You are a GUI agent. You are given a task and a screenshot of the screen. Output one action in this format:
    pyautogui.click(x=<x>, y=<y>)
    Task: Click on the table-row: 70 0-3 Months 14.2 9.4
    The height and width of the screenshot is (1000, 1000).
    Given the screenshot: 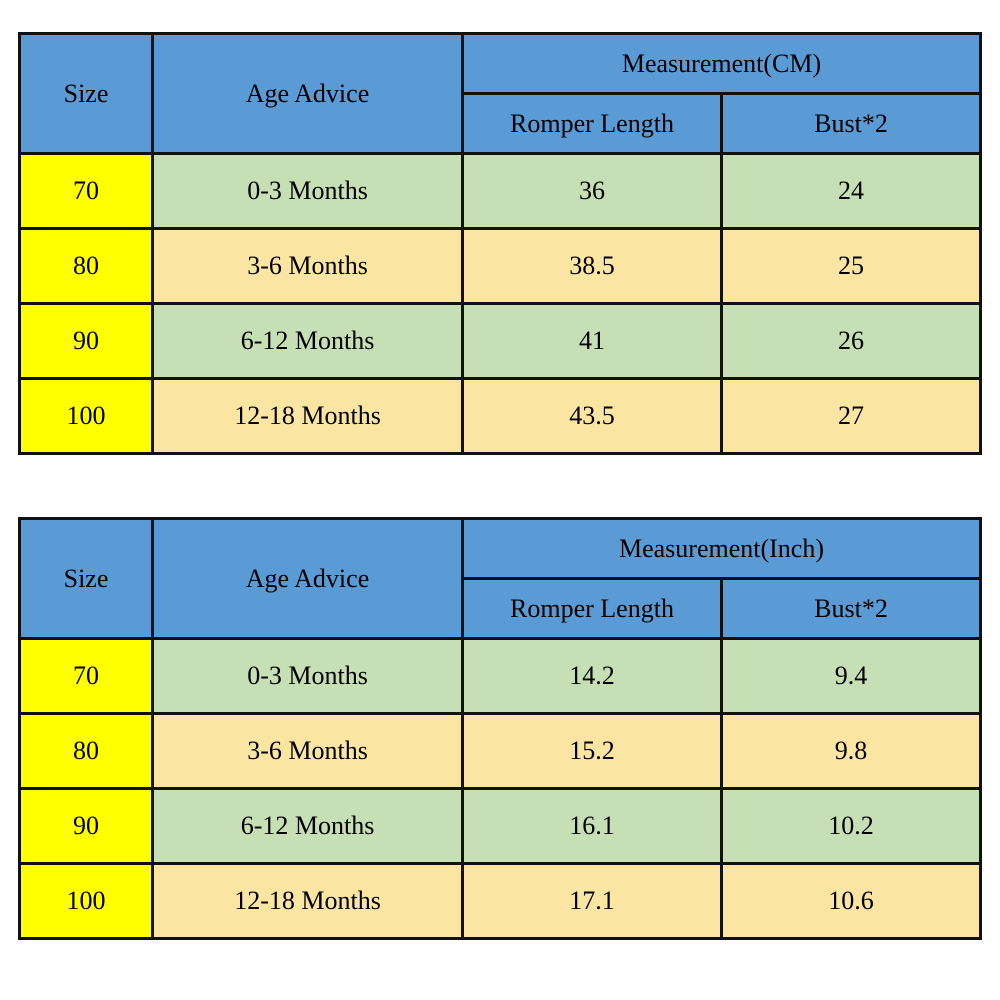 What is the action you would take?
    pyautogui.click(x=500, y=676)
    